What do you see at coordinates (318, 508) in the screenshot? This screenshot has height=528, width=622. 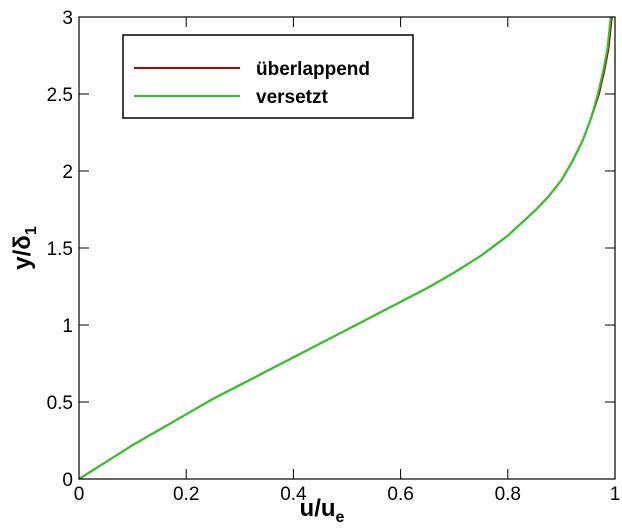 I see `x-axis-title-main: u/u` at bounding box center [318, 508].